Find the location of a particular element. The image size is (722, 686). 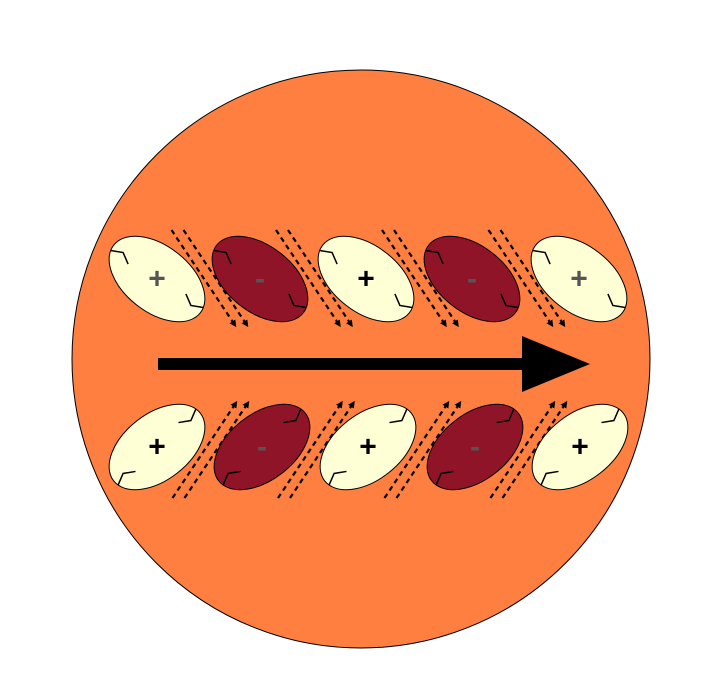

bottom-lobe-4: - is located at coordinates (497, 449).